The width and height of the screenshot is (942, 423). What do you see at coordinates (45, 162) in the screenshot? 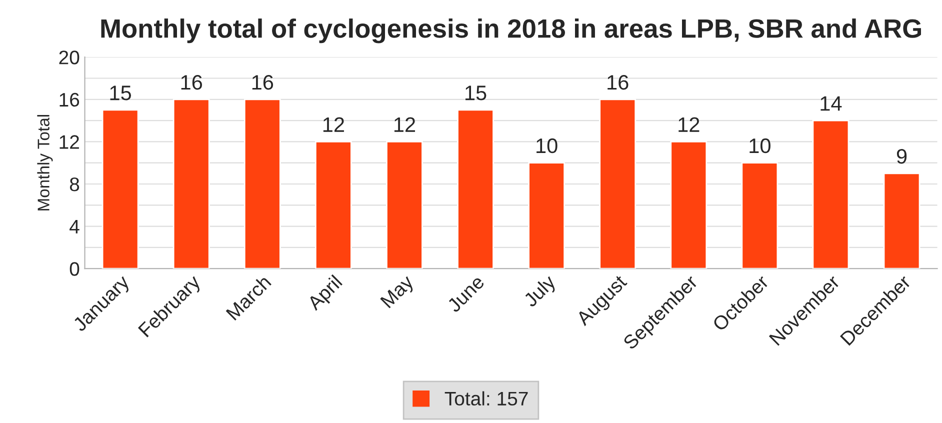
I see `y-axis-title: Monthly Total` at bounding box center [45, 162].